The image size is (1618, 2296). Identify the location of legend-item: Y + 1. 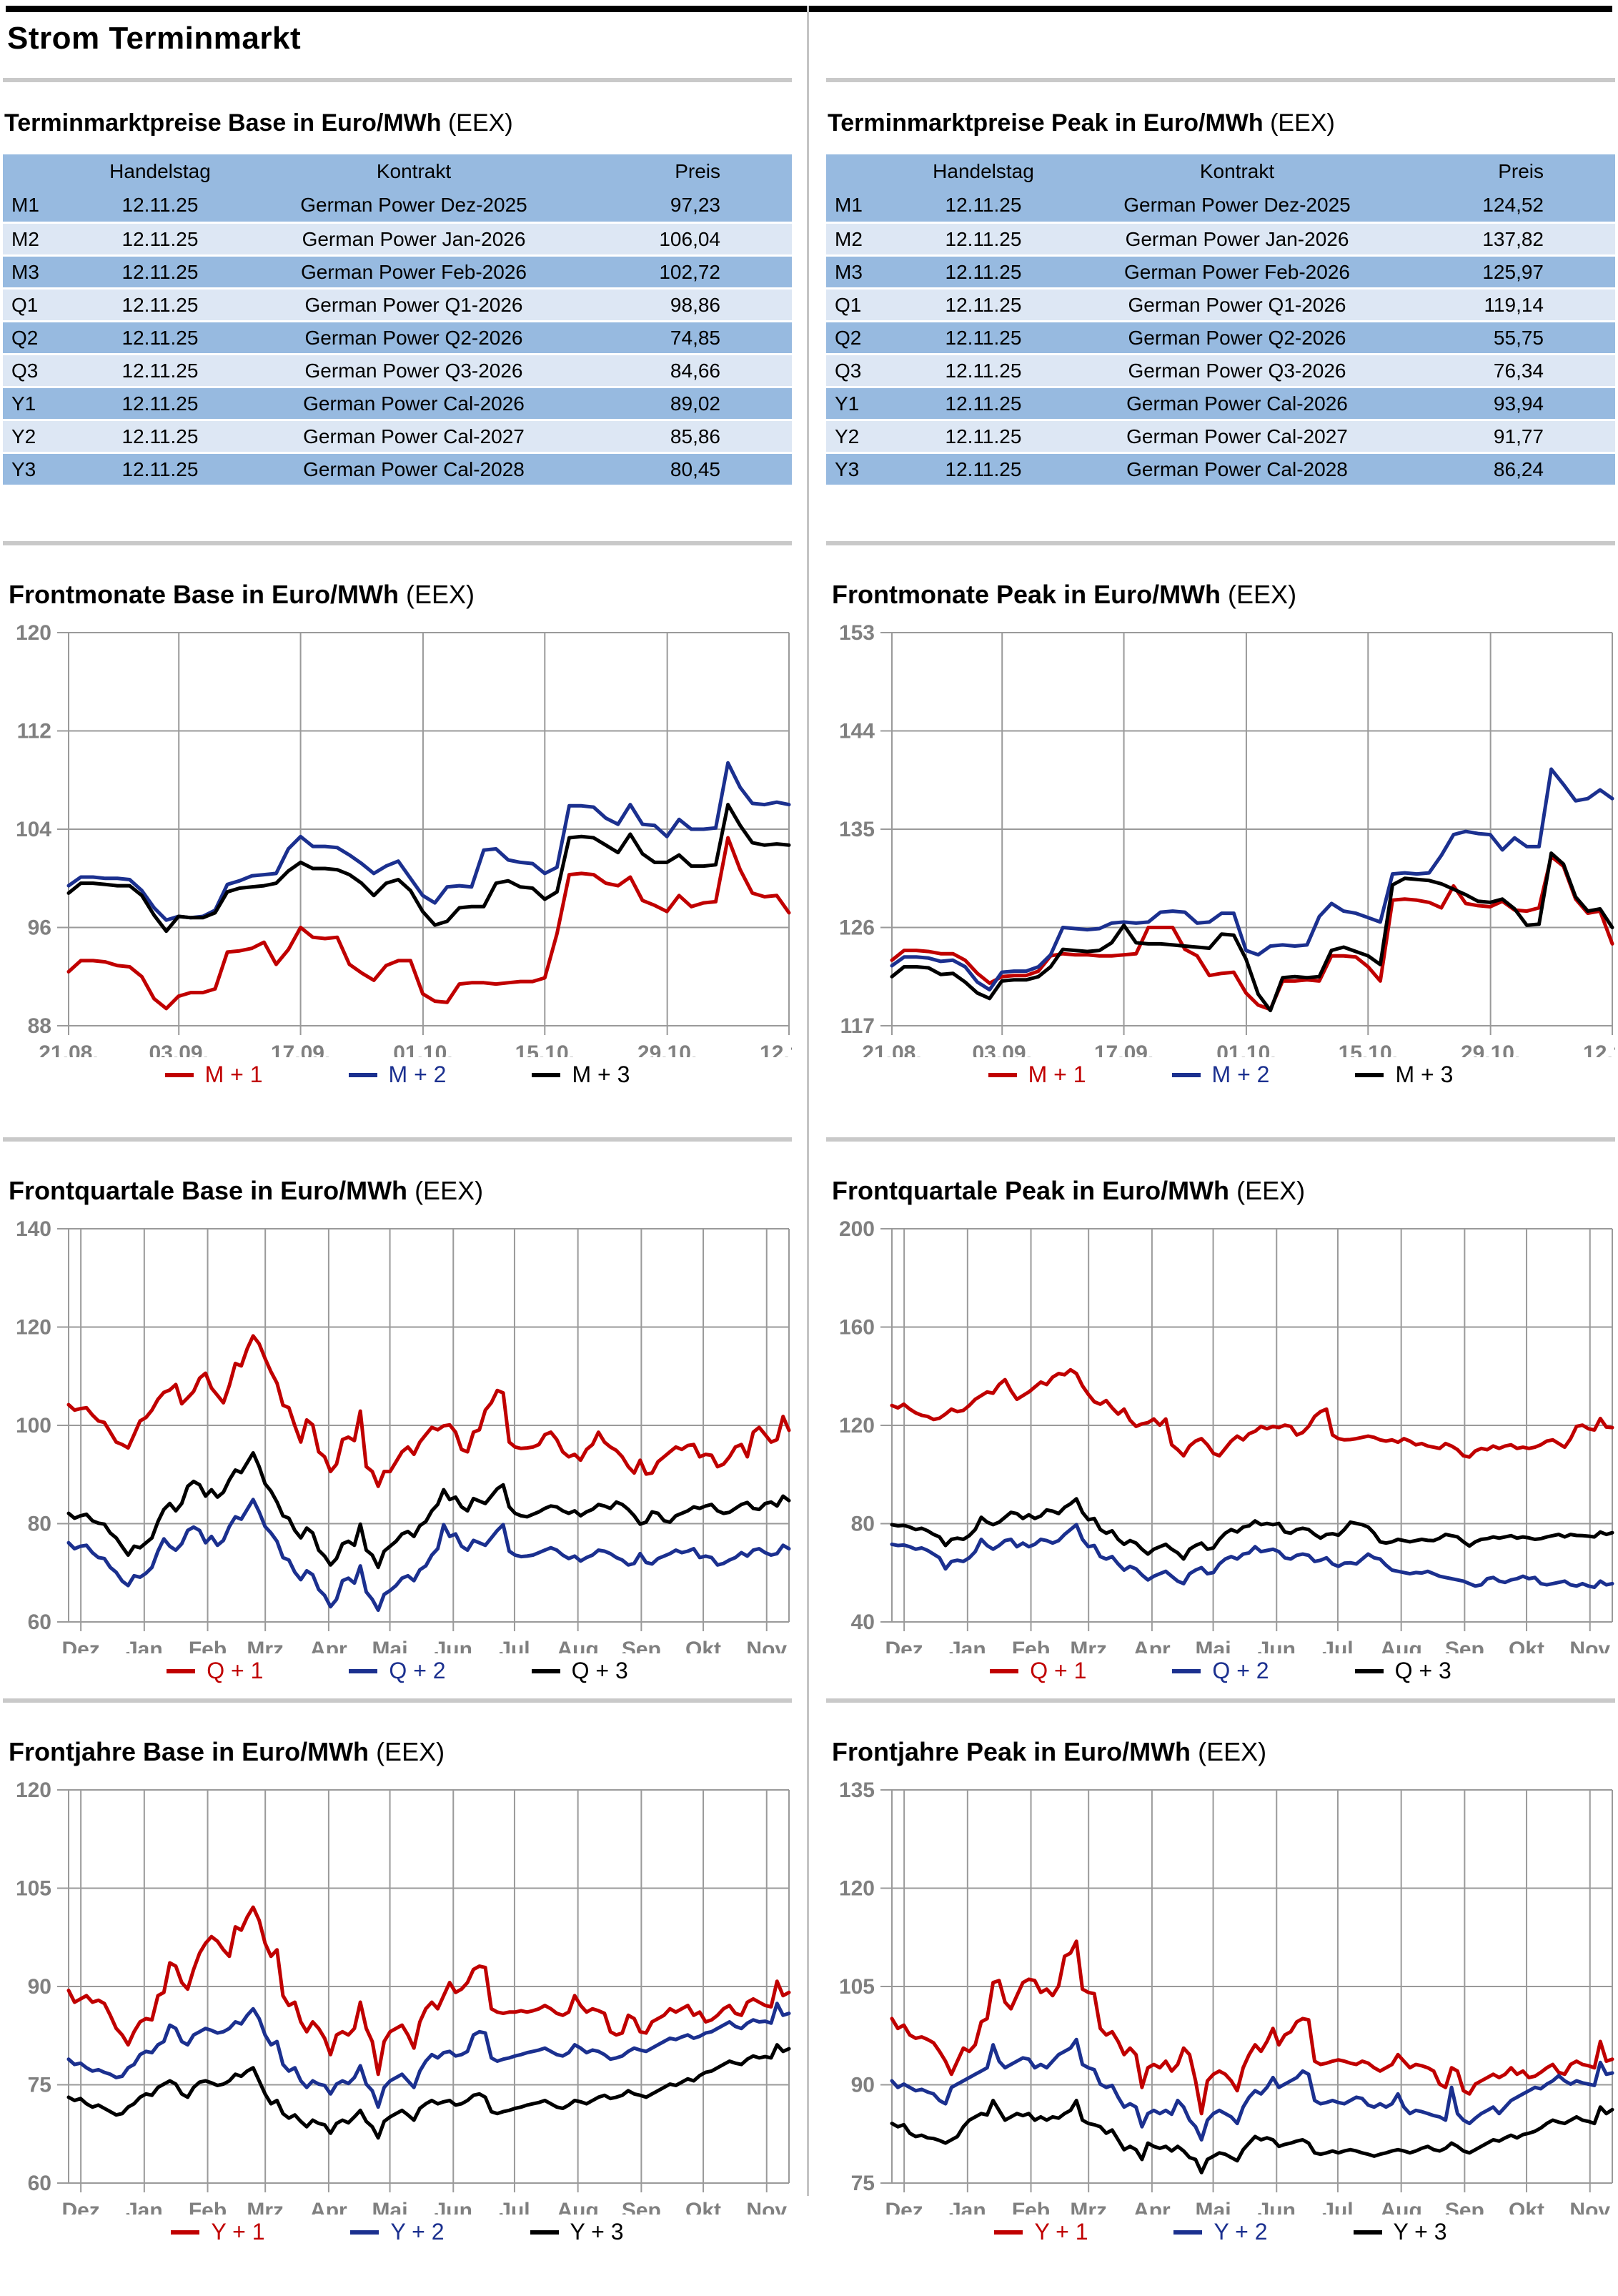
(1041, 2232).